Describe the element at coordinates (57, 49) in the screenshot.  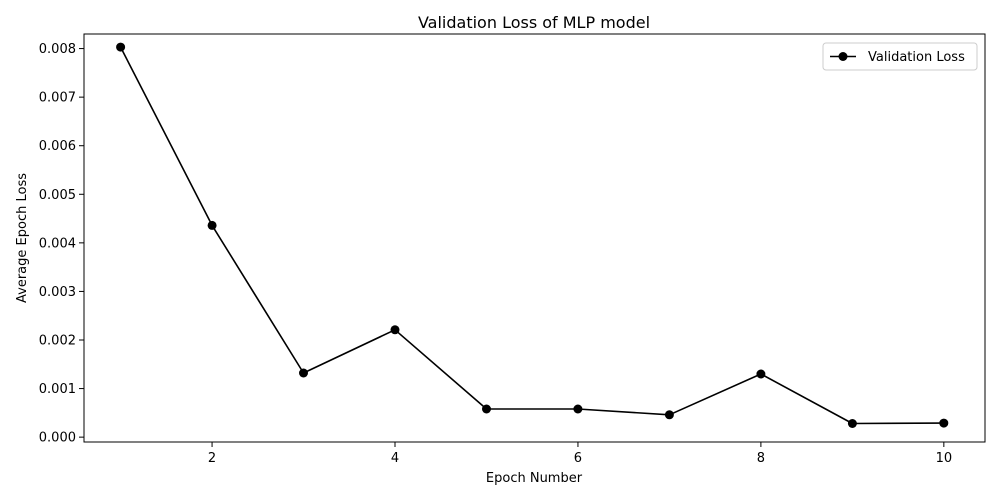
I see `y-tick-label: 0.008` at that location.